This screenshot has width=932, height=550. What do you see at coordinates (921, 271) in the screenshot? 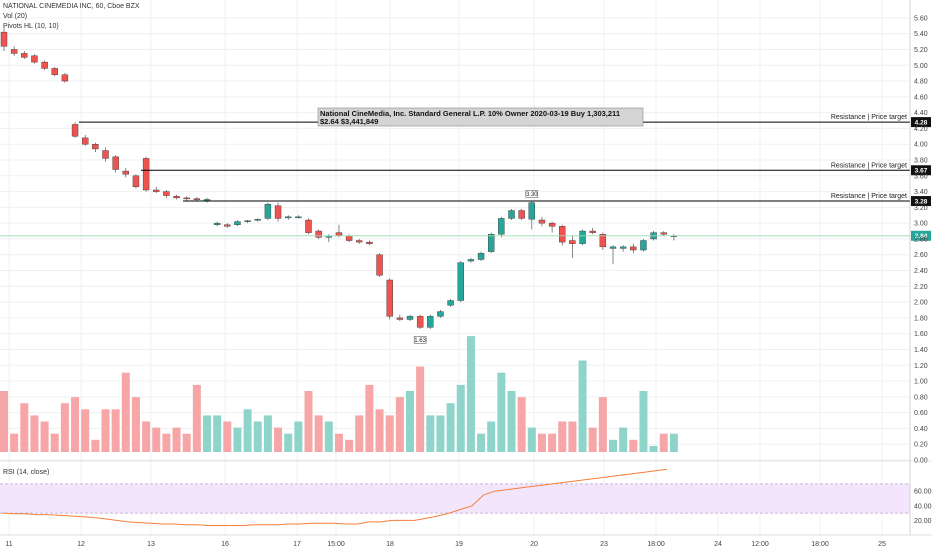
I see `price-tick-label: 2.40` at bounding box center [921, 271].